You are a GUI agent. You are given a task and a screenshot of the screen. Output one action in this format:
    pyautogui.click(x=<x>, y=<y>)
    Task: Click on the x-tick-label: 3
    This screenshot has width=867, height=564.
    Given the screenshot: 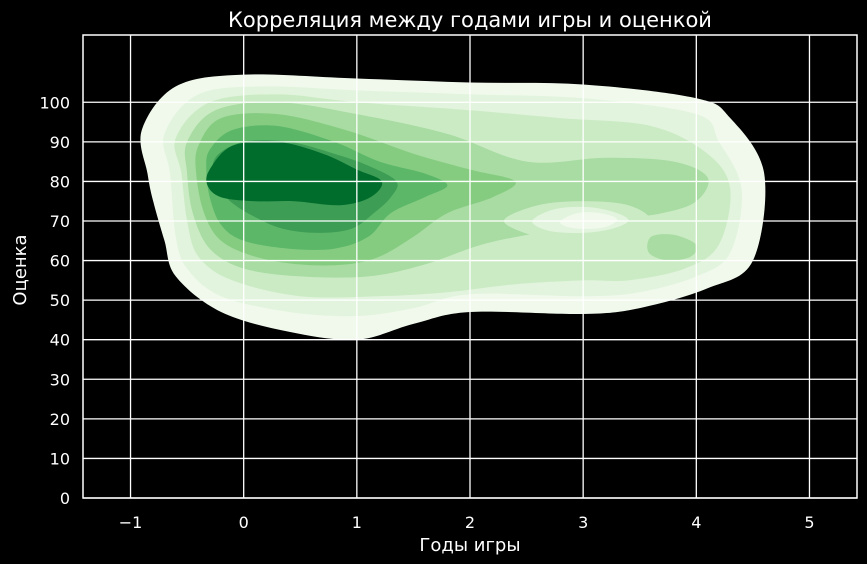 What is the action you would take?
    pyautogui.click(x=583, y=522)
    